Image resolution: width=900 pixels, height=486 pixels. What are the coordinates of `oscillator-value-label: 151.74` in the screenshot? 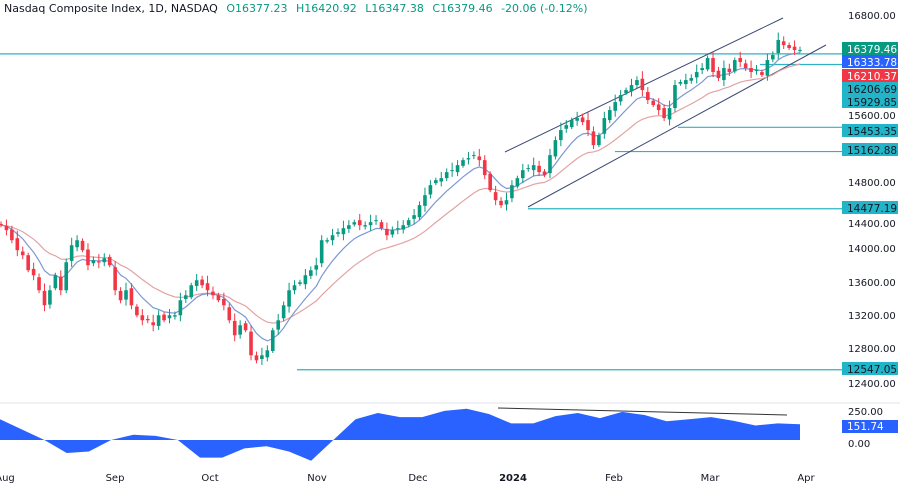 It's located at (865, 427).